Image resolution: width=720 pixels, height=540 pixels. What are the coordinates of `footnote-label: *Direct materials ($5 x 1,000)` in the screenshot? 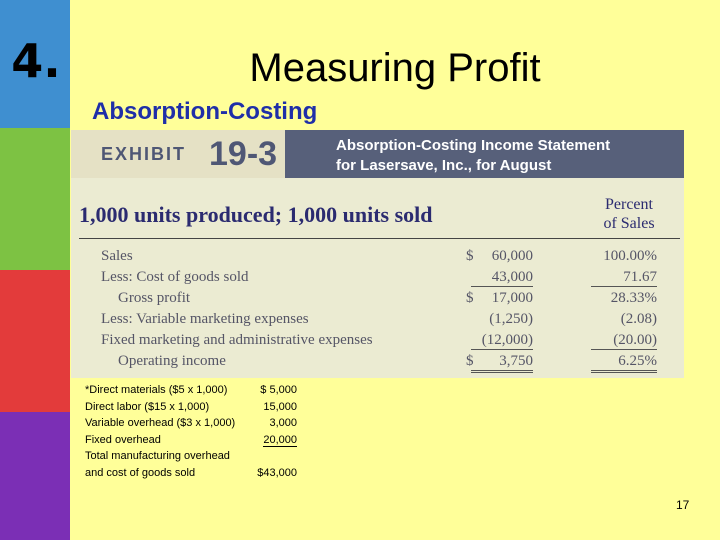 It's located at (156, 390).